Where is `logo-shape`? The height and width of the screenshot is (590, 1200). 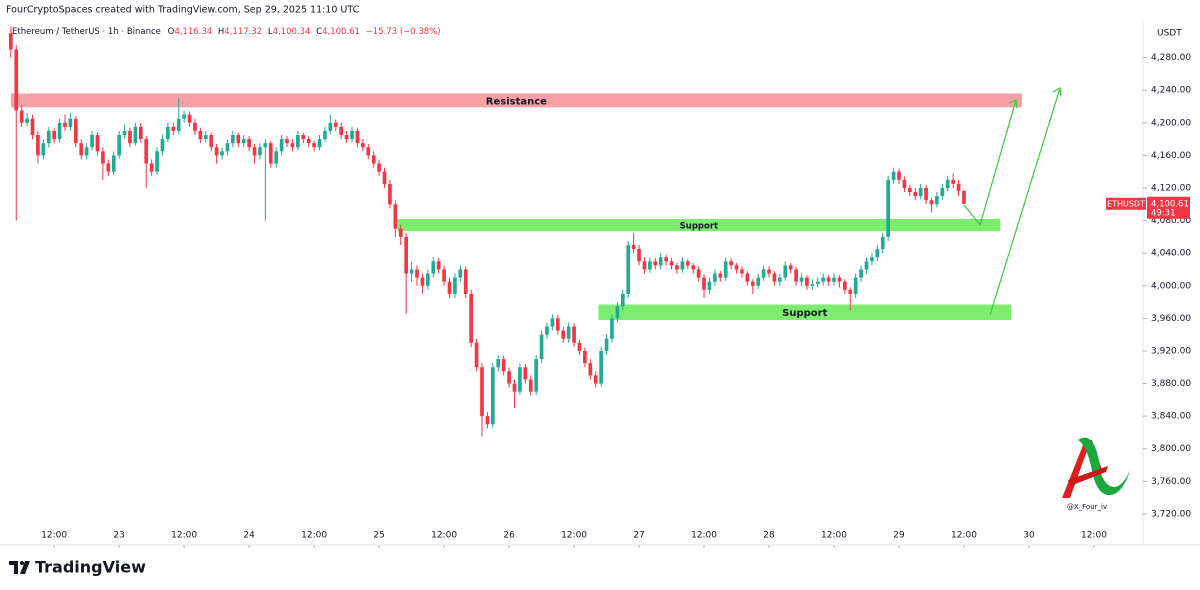 logo-shape is located at coordinates (1104, 466).